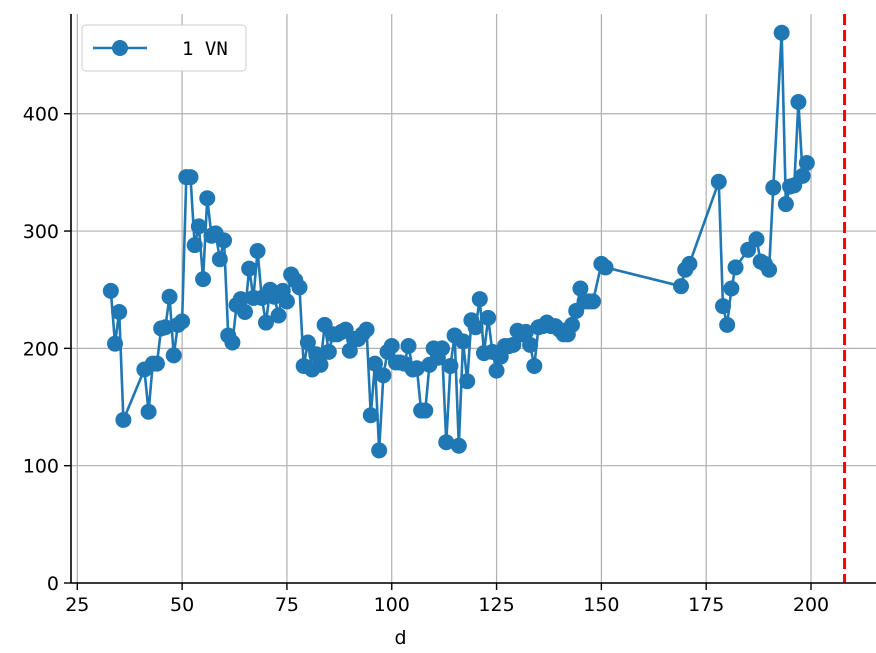 The width and height of the screenshot is (876, 653). What do you see at coordinates (77, 605) in the screenshot?
I see `x-tick-label: 25` at bounding box center [77, 605].